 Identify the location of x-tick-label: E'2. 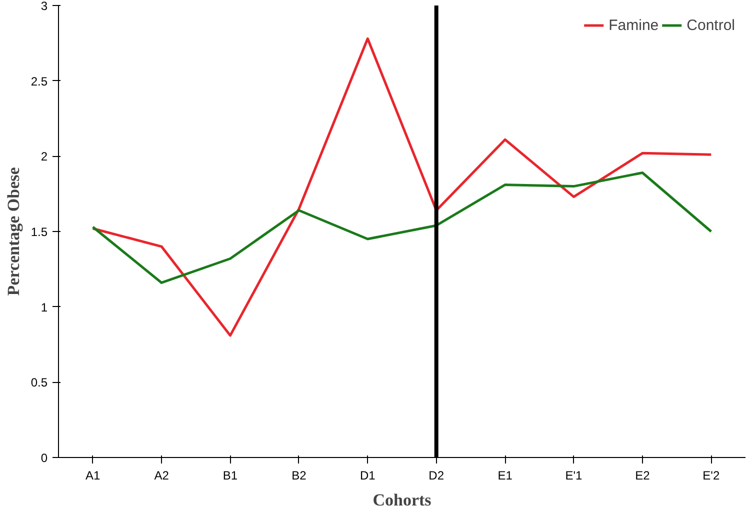
(711, 475).